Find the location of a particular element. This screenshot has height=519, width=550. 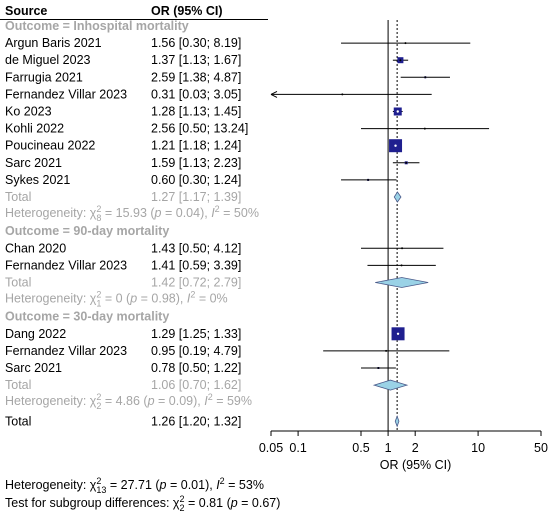

i2-value: = 53% is located at coordinates (244, 485).